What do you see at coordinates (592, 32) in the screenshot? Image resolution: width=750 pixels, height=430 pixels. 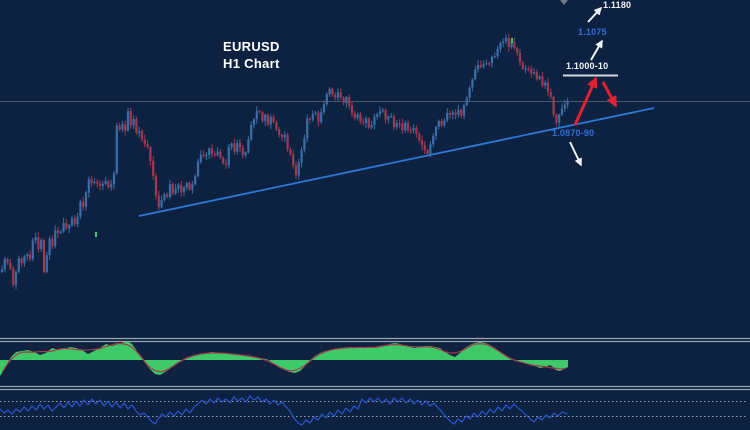 I see `price-target-label-1.1075: 1.1075` at bounding box center [592, 32].